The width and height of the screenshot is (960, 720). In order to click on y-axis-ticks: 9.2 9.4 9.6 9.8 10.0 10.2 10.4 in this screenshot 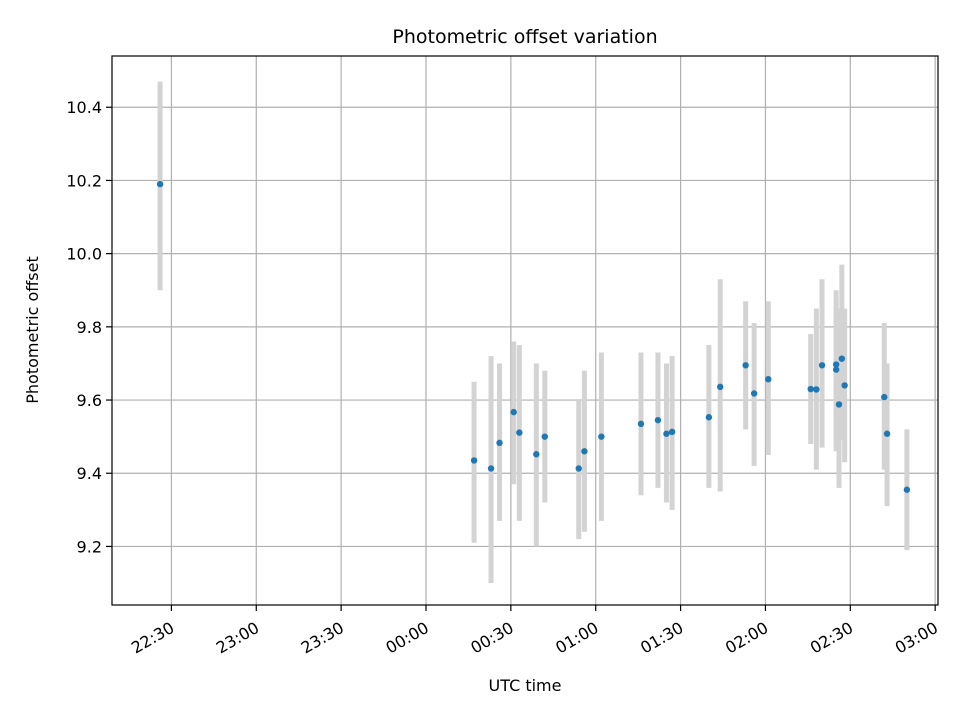, I will do `click(89, 327)`.